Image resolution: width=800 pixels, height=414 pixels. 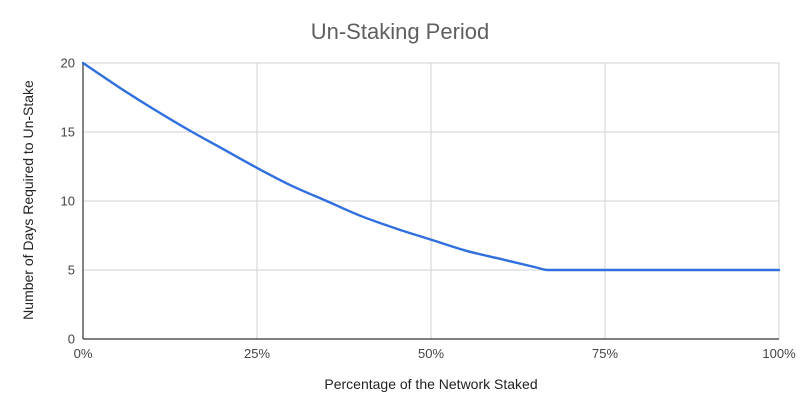 I want to click on y-tick-label: 20, so click(x=68, y=63).